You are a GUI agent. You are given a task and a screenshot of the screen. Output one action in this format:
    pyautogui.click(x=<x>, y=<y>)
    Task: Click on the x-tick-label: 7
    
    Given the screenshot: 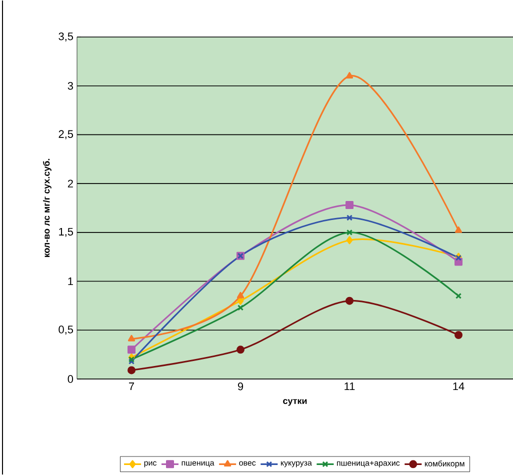 What is the action you would take?
    pyautogui.click(x=131, y=386)
    